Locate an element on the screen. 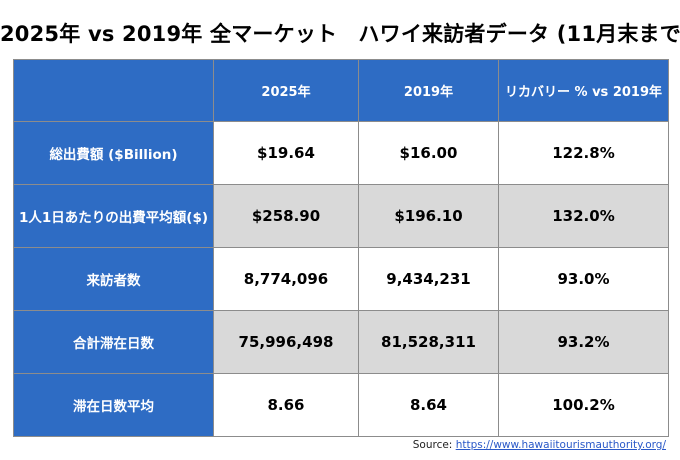 This screenshot has height=460, width=680. table-row: 総出費額 ($Billion) $19.64 $16.00 122.8% is located at coordinates (341, 153).